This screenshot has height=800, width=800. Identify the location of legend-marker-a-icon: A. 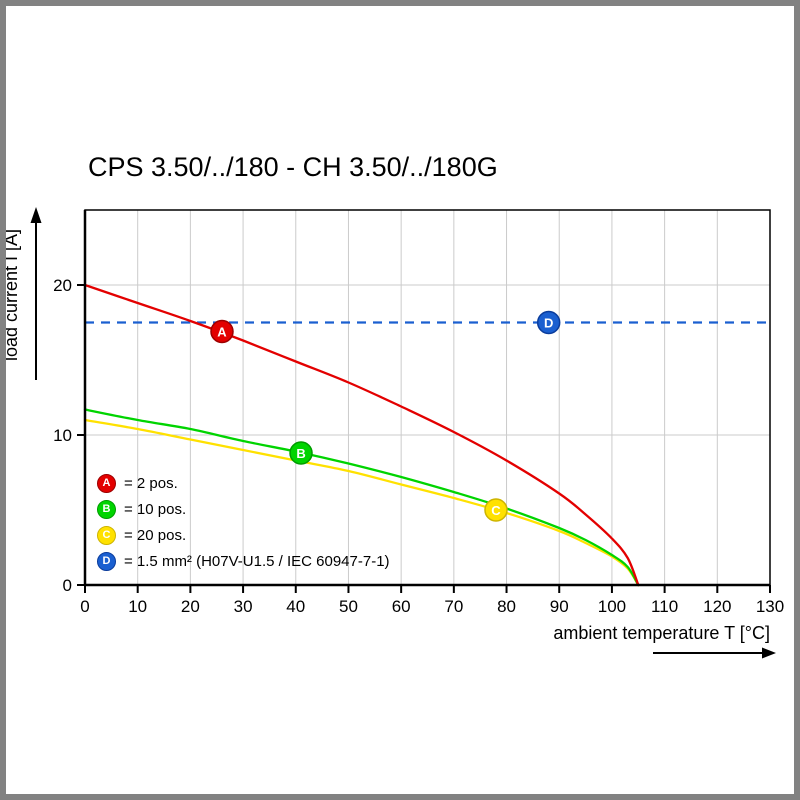
(106, 483).